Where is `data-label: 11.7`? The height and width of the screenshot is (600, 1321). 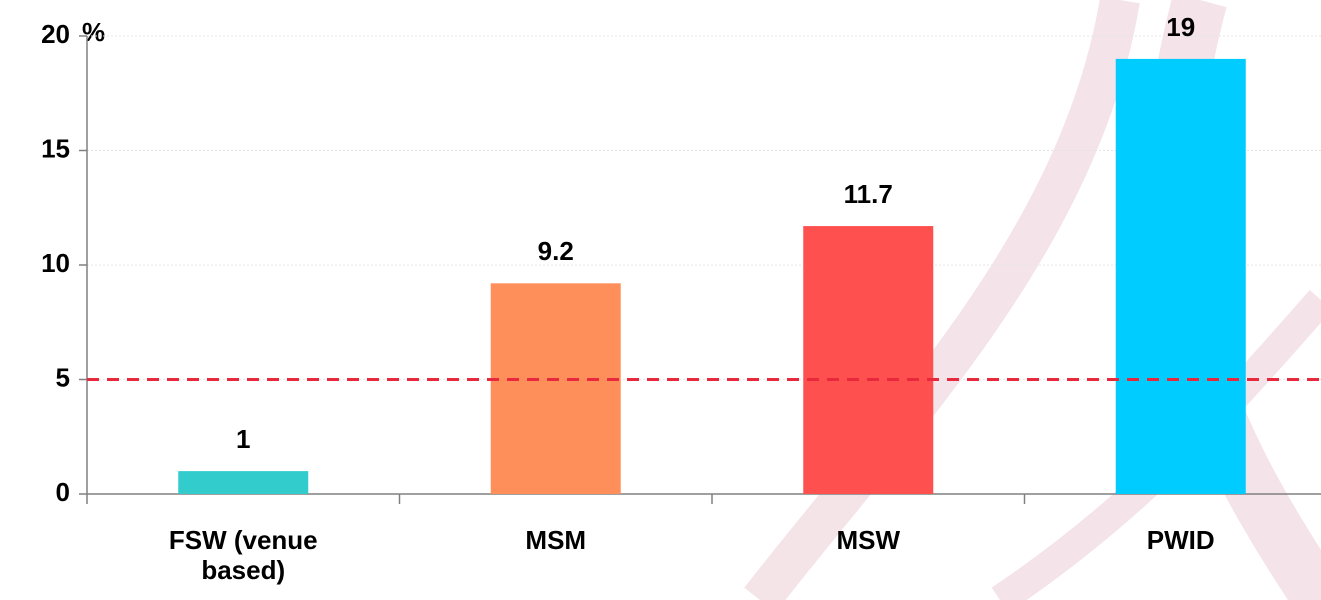 data-label: 11.7 is located at coordinates (868, 194).